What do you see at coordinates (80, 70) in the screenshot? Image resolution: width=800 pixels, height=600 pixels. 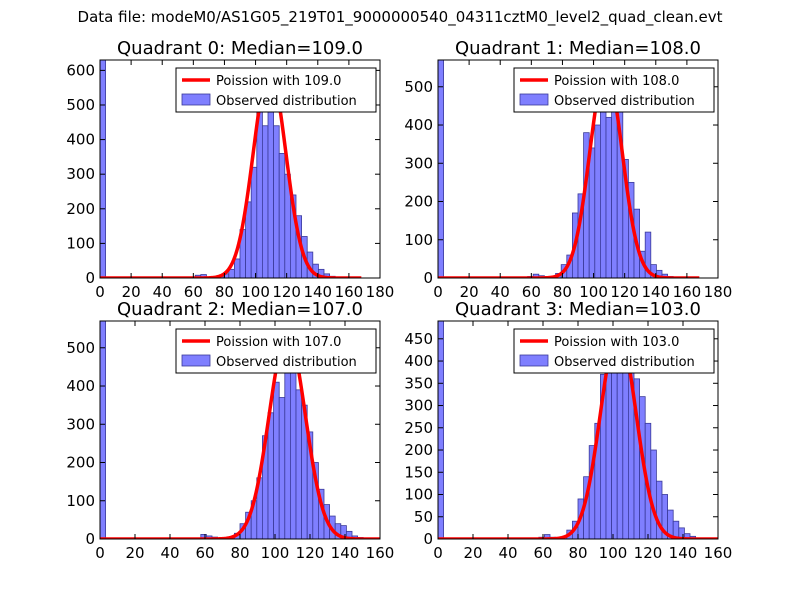 I see `y-tick-label: 600` at bounding box center [80, 70].